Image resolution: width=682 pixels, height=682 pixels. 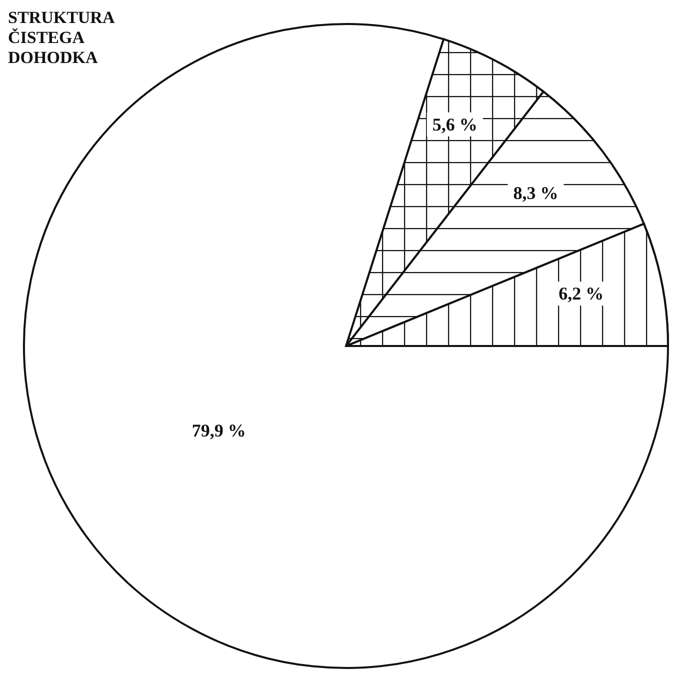 What do you see at coordinates (581, 294) in the screenshot?
I see `data-label: 6,2 %` at bounding box center [581, 294].